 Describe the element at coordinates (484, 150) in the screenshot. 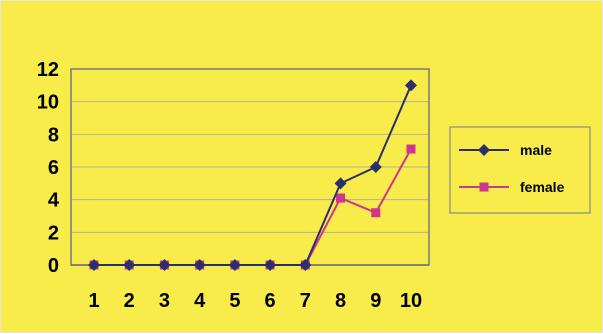

I see `legend-marker-male` at that location.